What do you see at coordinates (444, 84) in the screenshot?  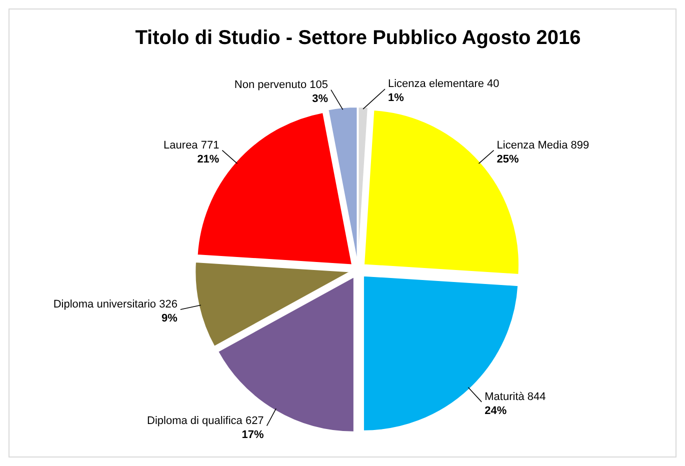 I see `slice-label: Licenza elementare 40` at bounding box center [444, 84].